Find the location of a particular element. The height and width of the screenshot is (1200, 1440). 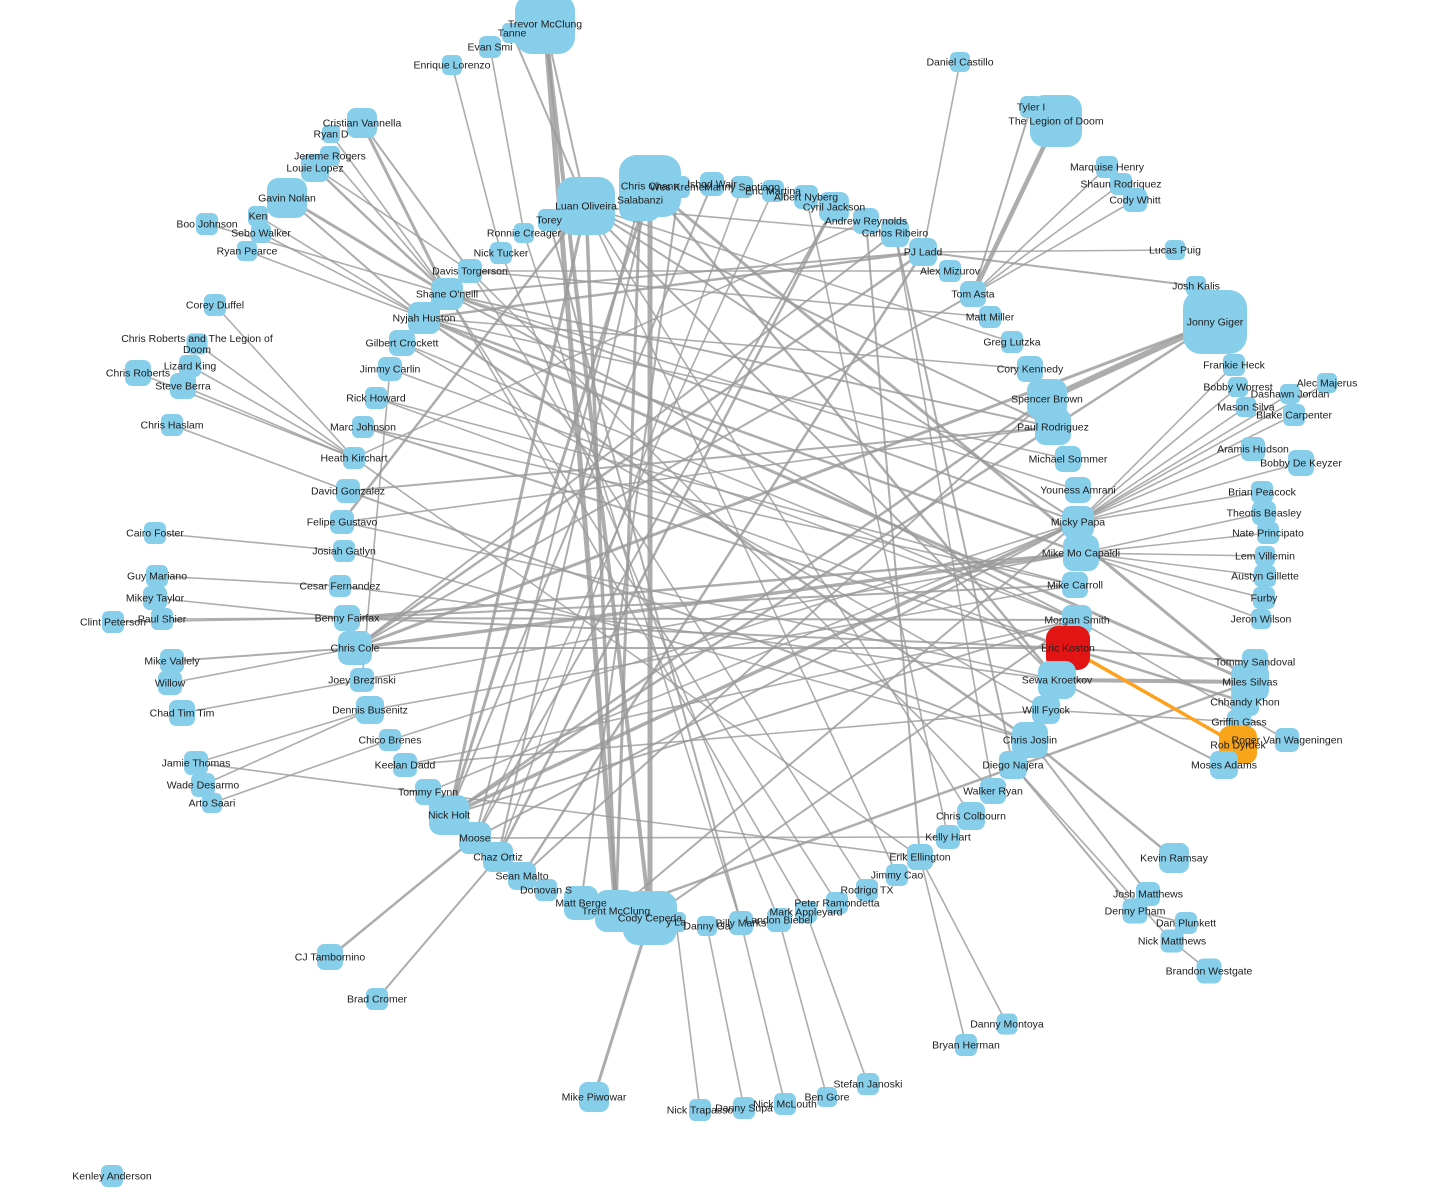

node-brad-cromer is located at coordinates (377, 999).